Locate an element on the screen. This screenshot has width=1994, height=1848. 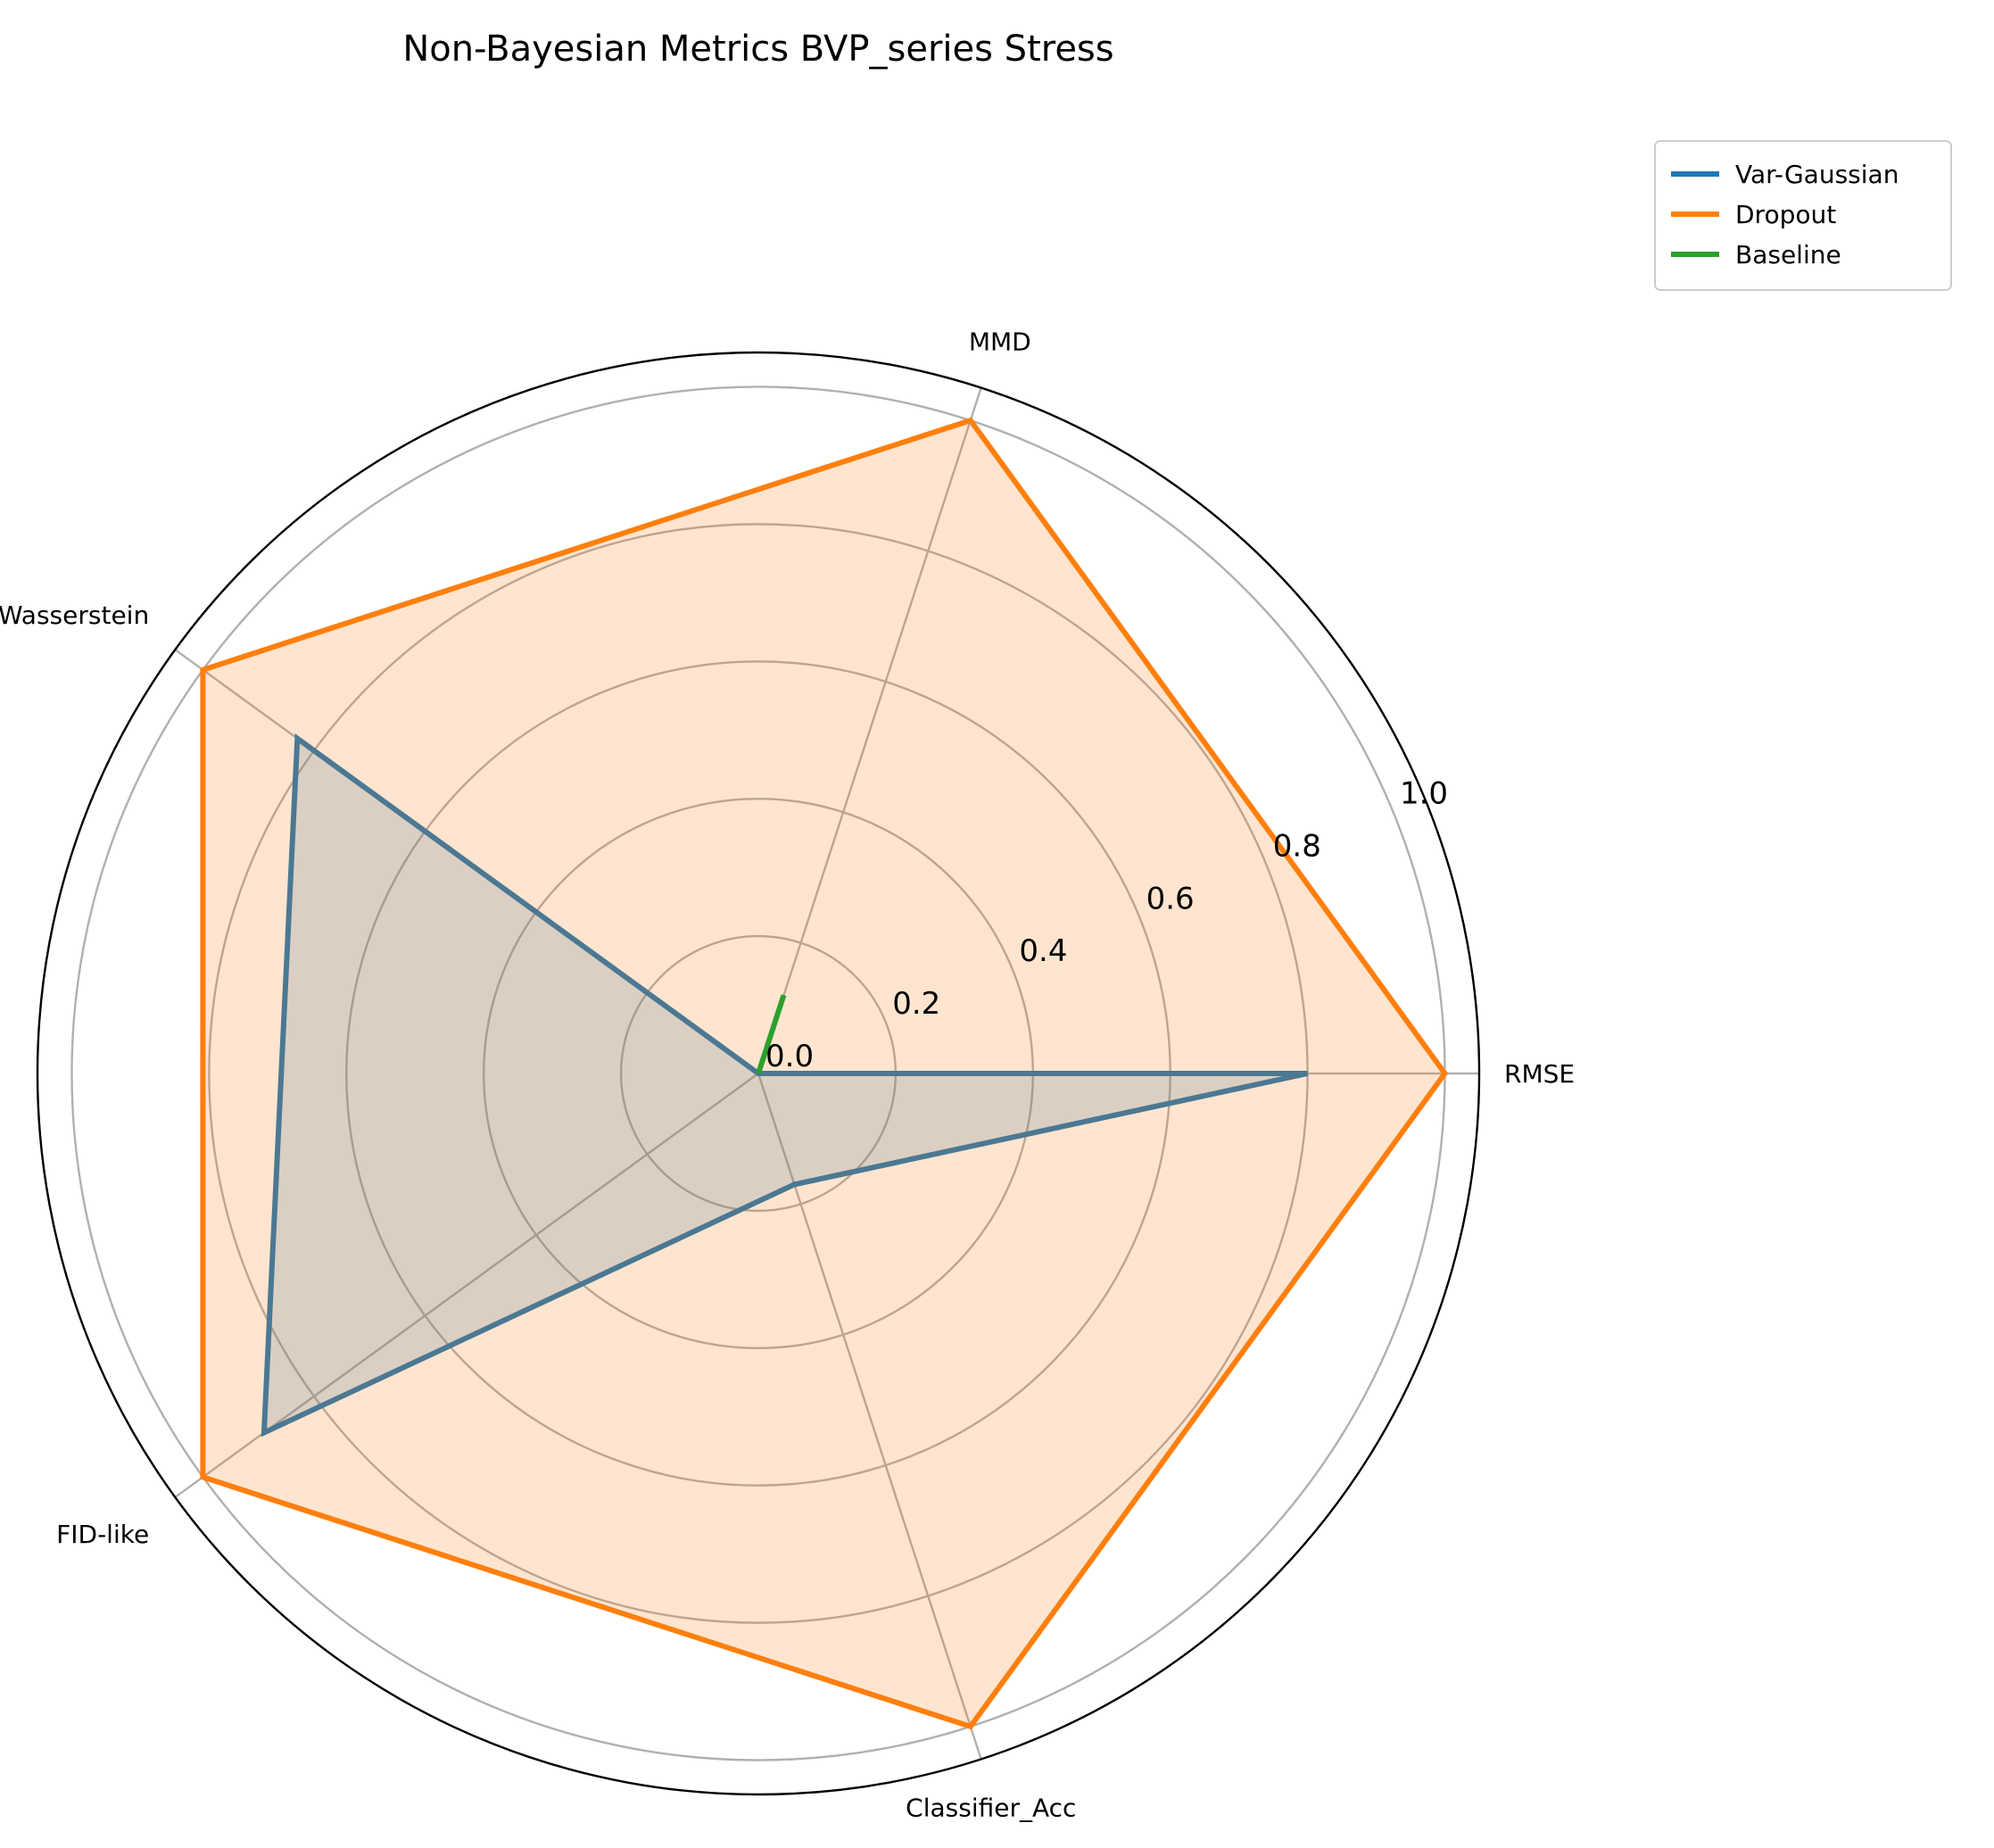
axis-label-wasserstein: Wasserstein is located at coordinates (74, 616).